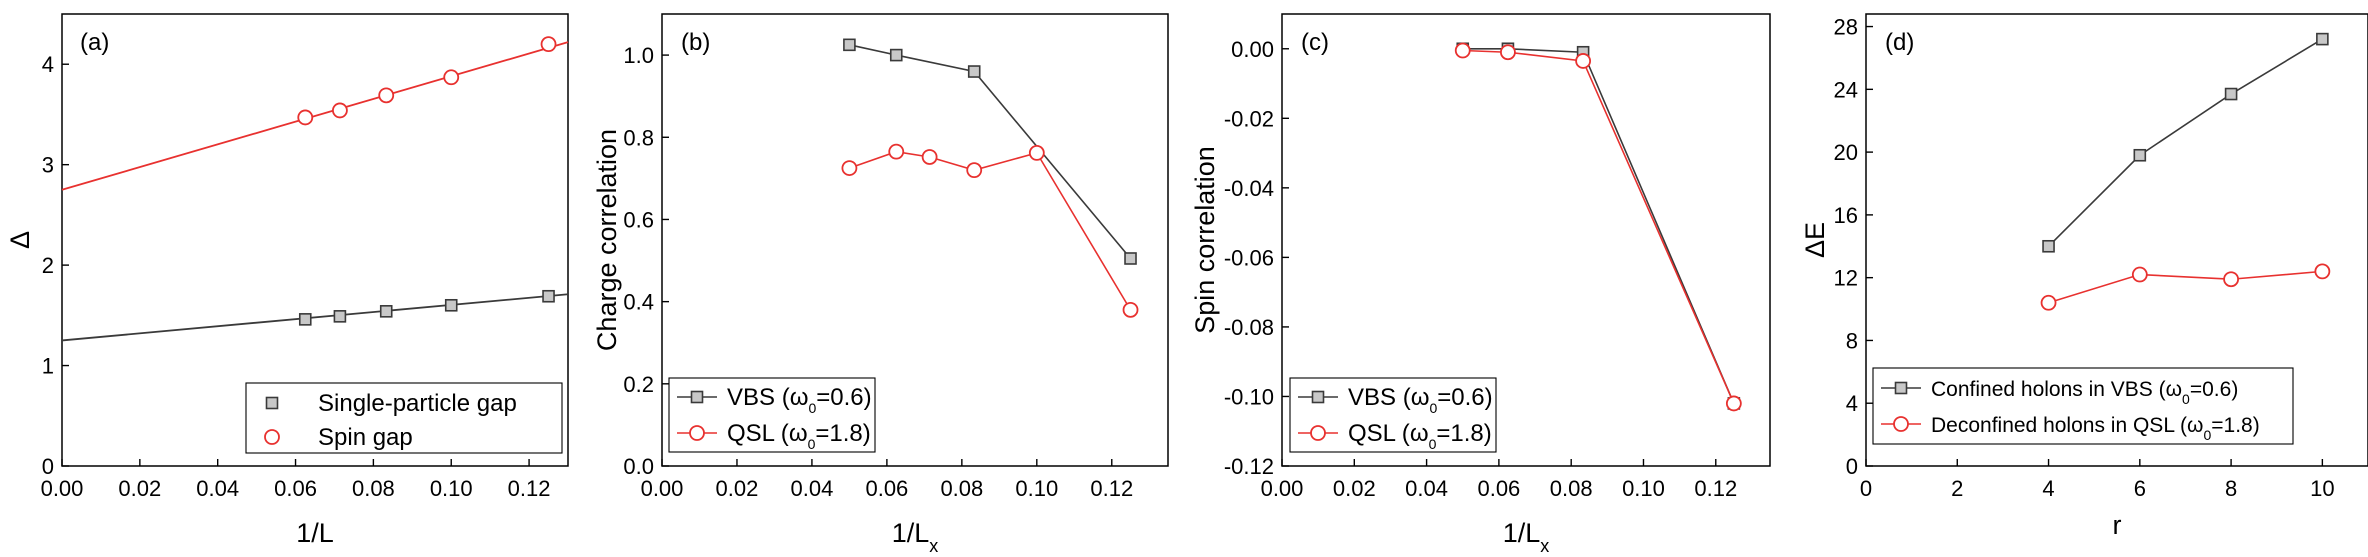  I want to click on x-tick-label: 8, so click(2231, 488).